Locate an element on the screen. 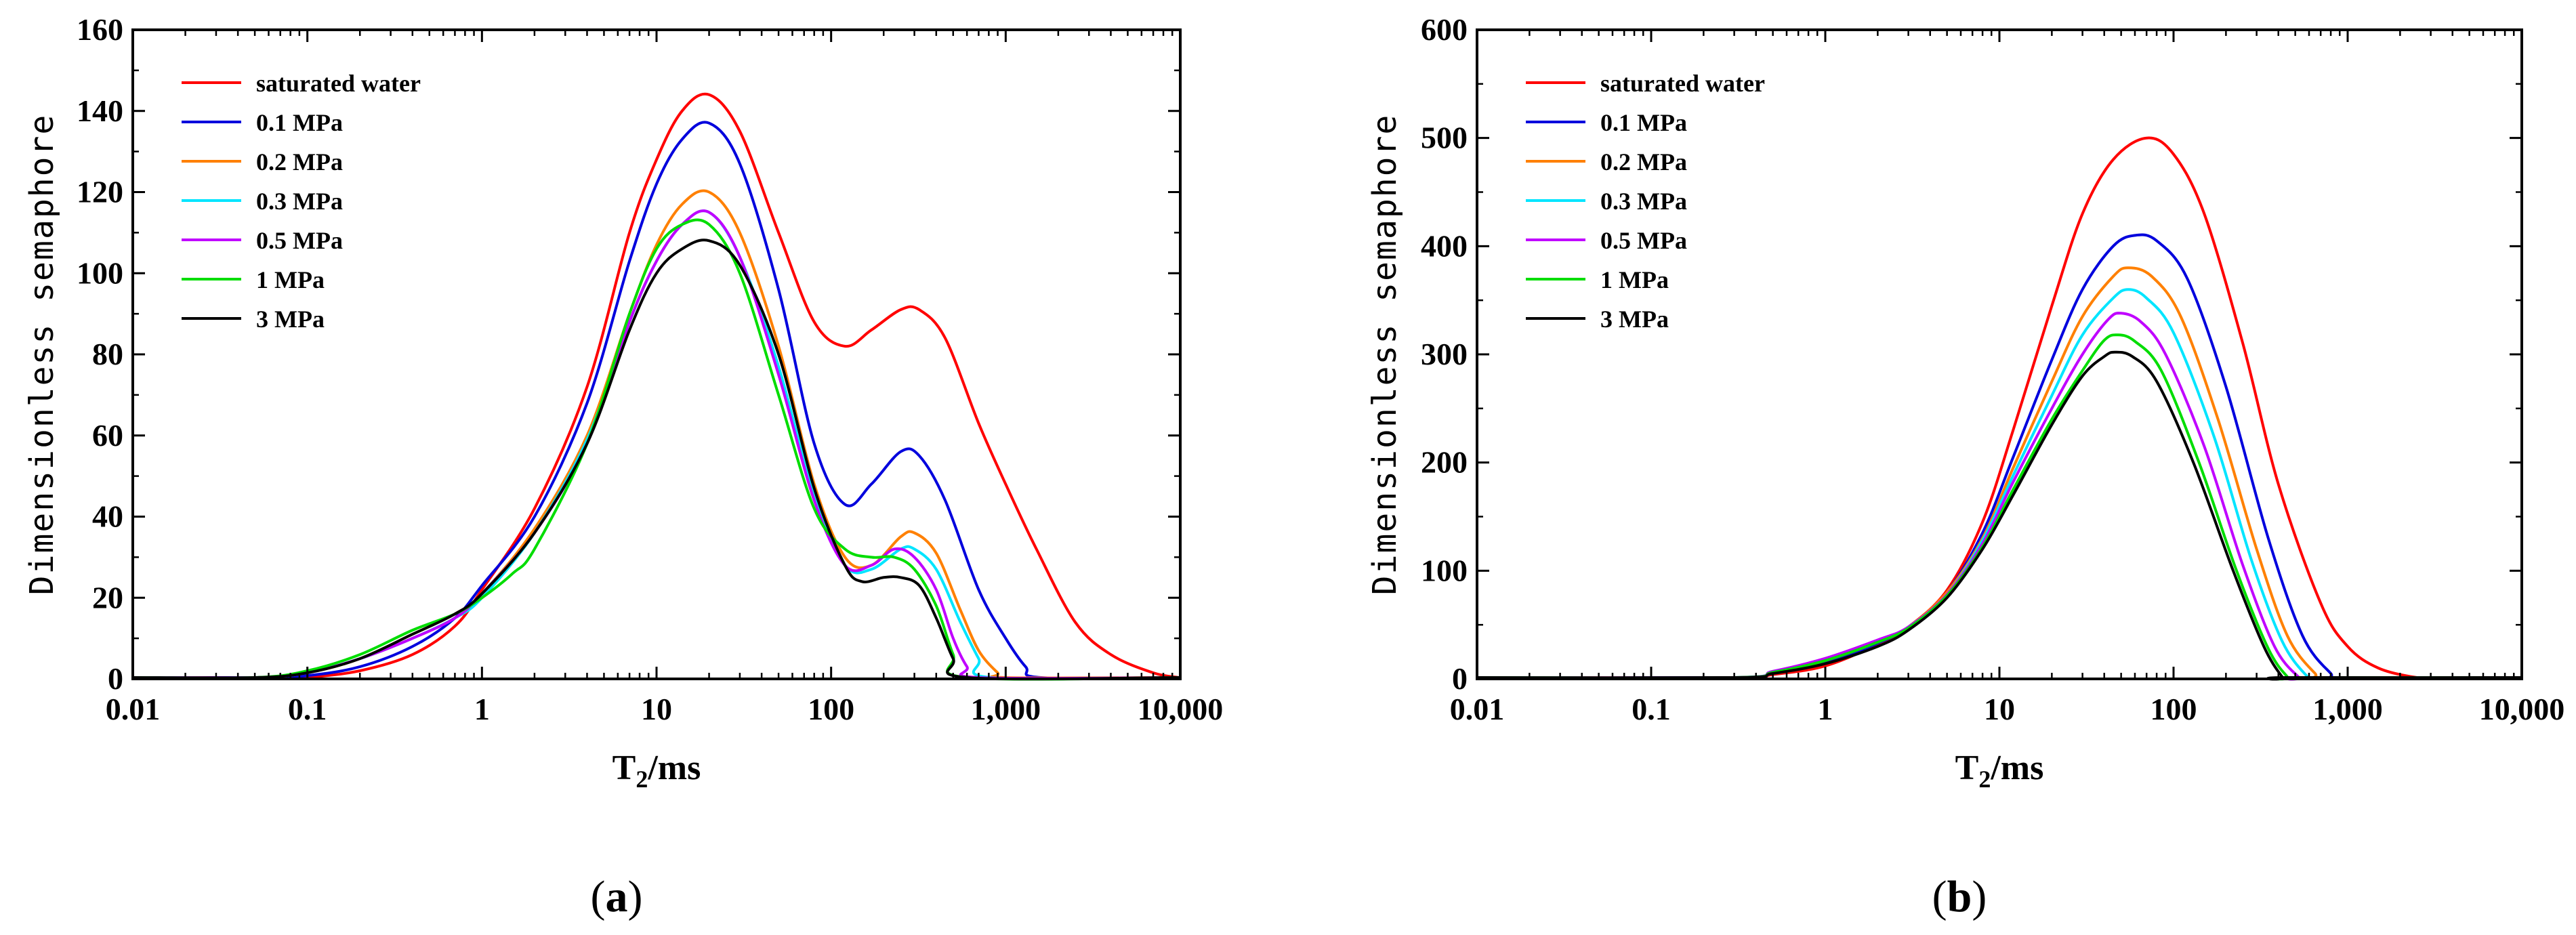  panel-b-y-tick-label: 600 is located at coordinates (1444, 29).